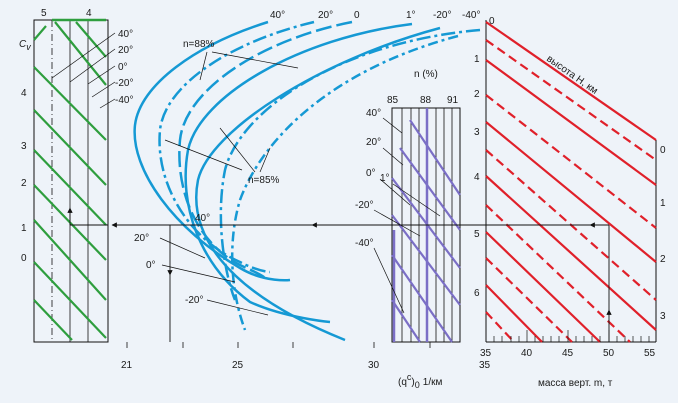  What do you see at coordinates (471, 15) in the screenshot?
I see `top-temp-label: -40°` at bounding box center [471, 15].